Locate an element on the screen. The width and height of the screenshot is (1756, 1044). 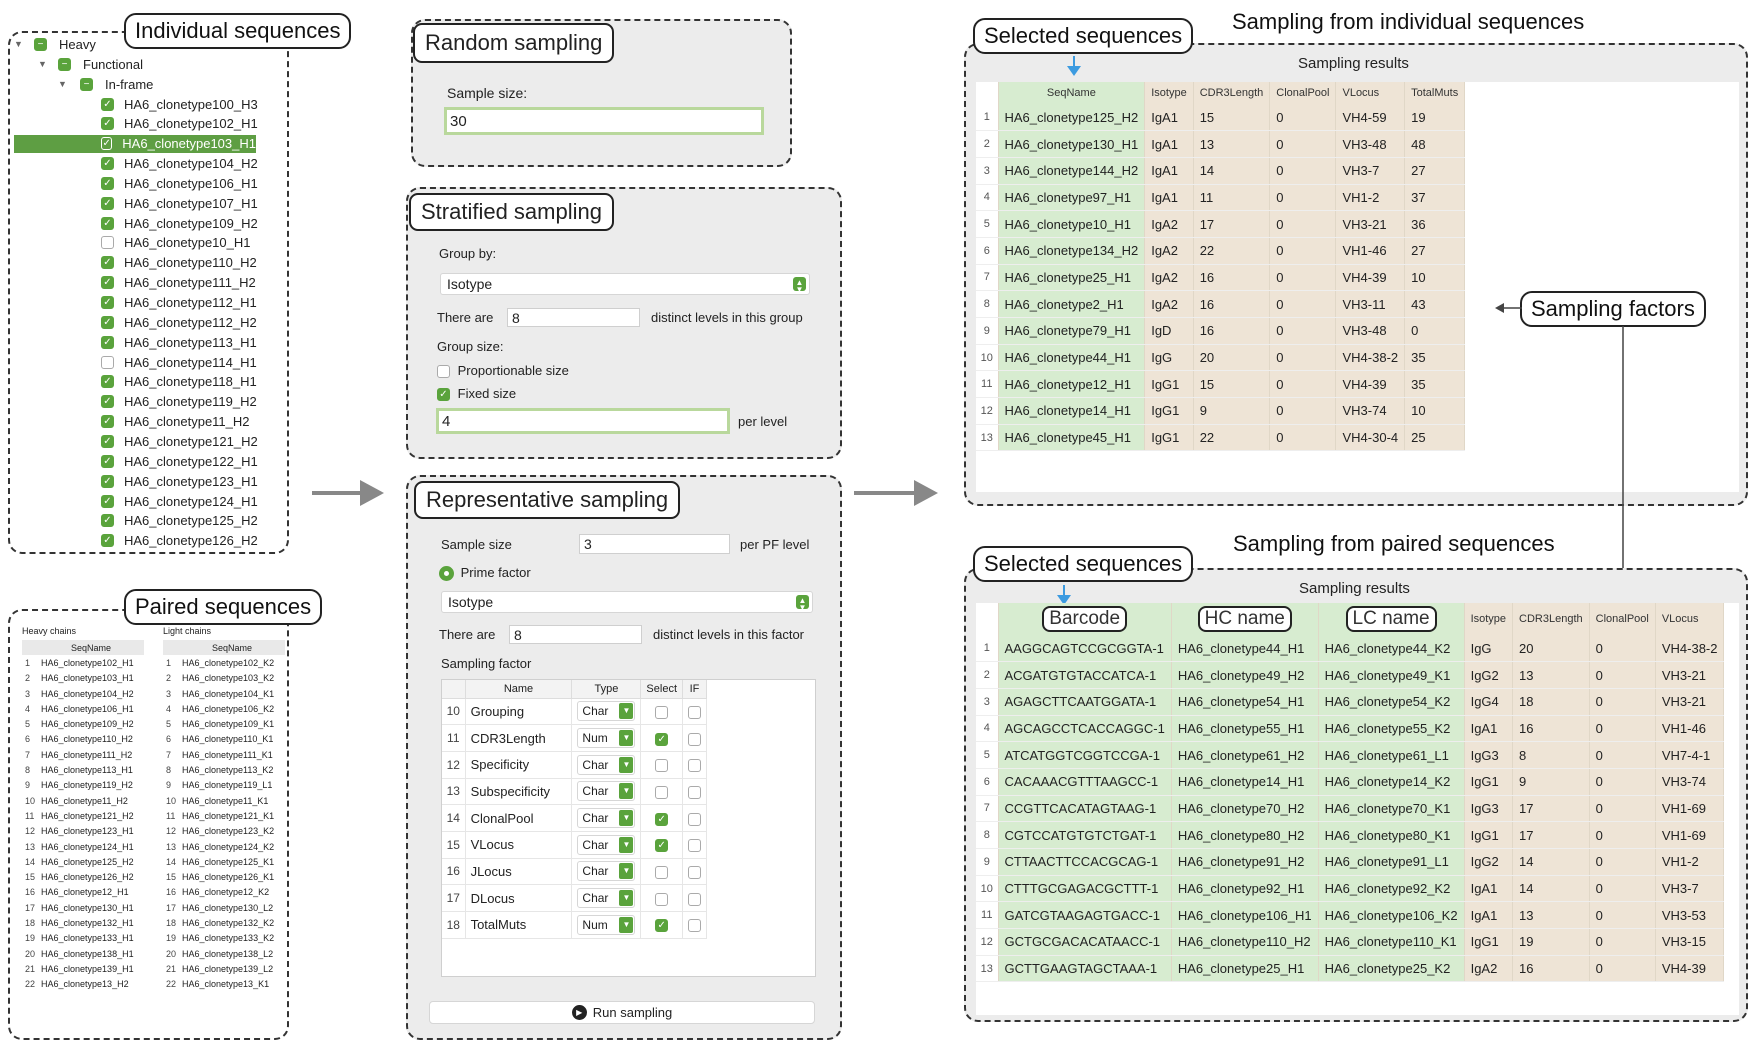
column-header: Name is located at coordinates (519, 689).